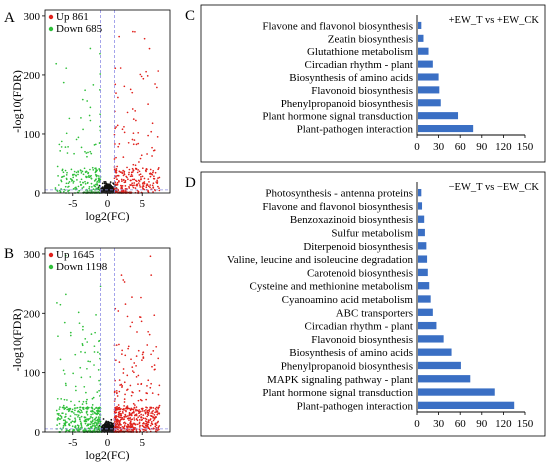 This screenshot has width=550, height=462. I want to click on legend-marker, so click(51, 29).